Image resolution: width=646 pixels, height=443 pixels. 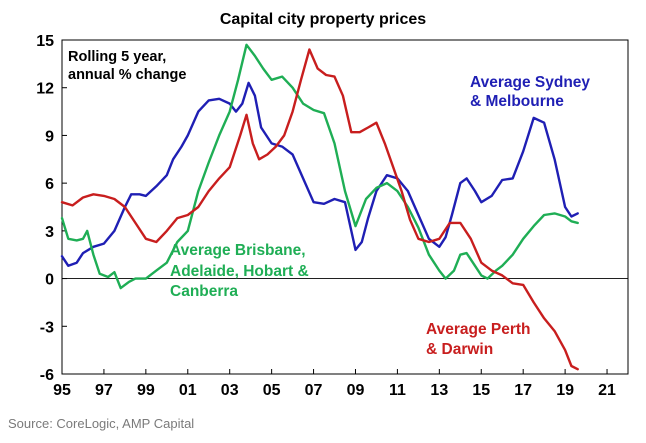 I want to click on y-axis: -6 -3 0 3 6 9 12 15, so click(x=51, y=208).